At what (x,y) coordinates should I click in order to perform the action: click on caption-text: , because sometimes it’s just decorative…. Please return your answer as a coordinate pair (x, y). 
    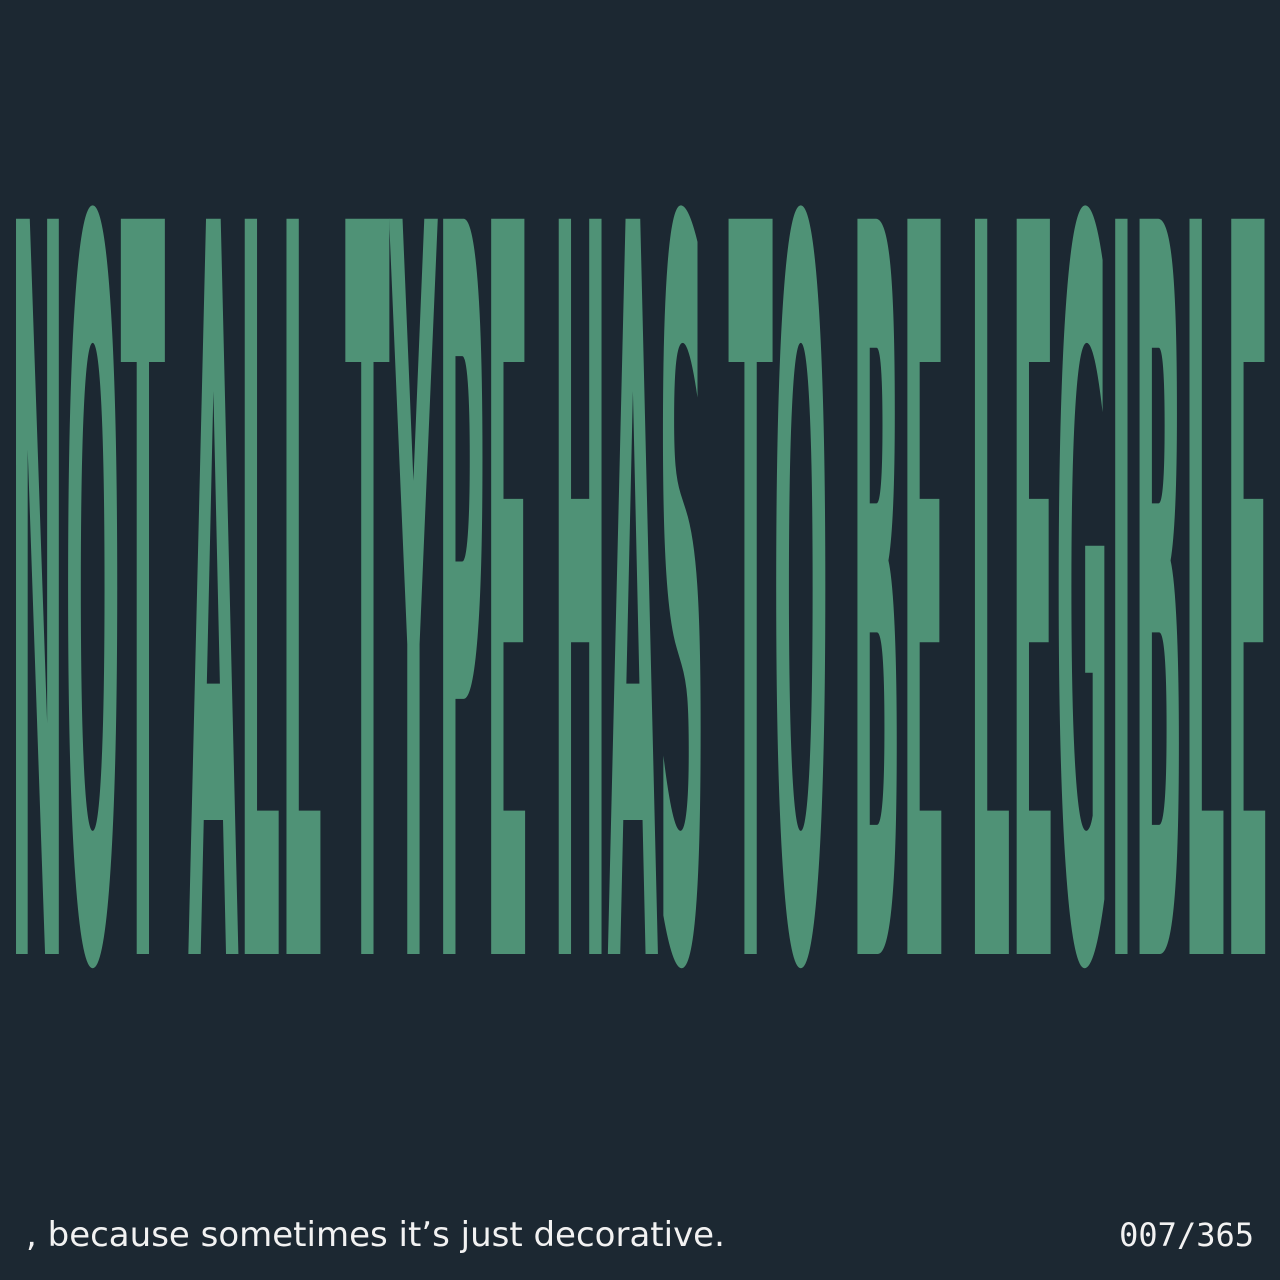
    Looking at the image, I should click on (375, 1235).